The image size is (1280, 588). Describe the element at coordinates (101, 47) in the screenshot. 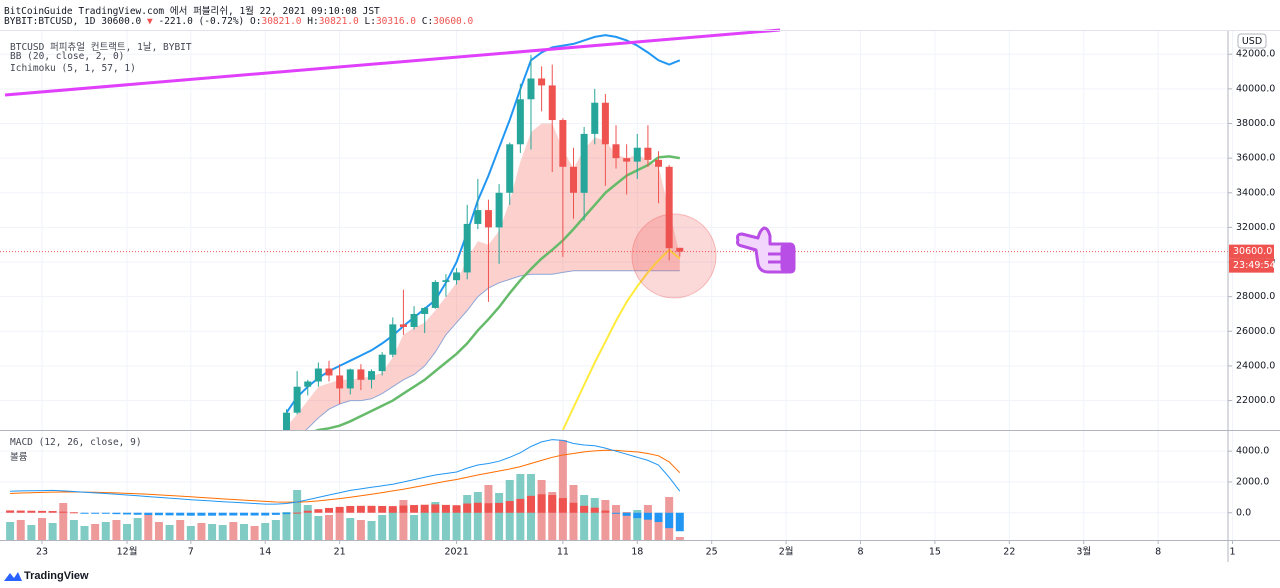

I see `legend-title: BTCUSD 퍼피츄얼 컨트랙트, 1날, BYBIT` at that location.